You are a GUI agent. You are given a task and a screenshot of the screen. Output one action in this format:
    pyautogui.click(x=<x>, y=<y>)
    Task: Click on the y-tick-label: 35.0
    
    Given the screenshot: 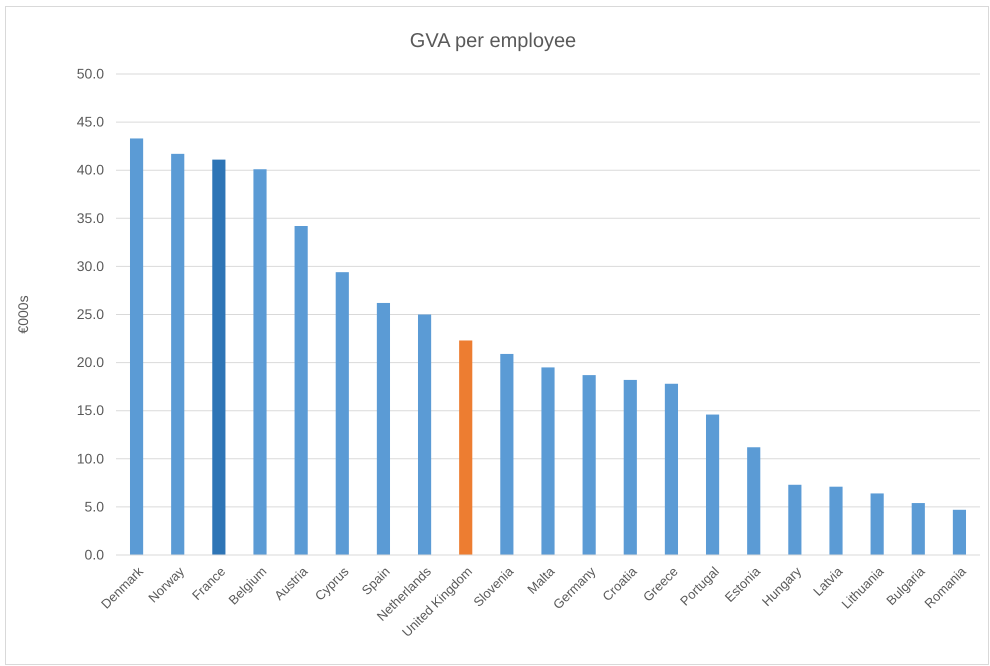 What is the action you would take?
    pyautogui.click(x=90, y=218)
    